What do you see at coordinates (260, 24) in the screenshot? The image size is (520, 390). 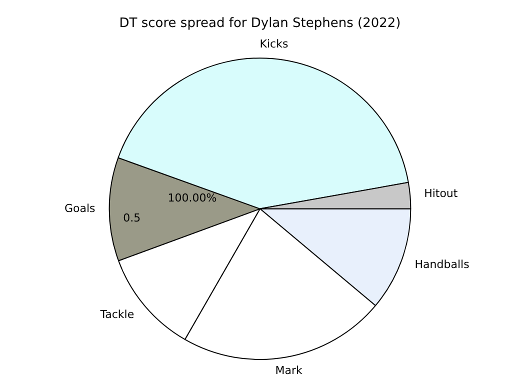 I see `chart-title: DT score spread for Dylan Stephens (2022)` at bounding box center [260, 24].